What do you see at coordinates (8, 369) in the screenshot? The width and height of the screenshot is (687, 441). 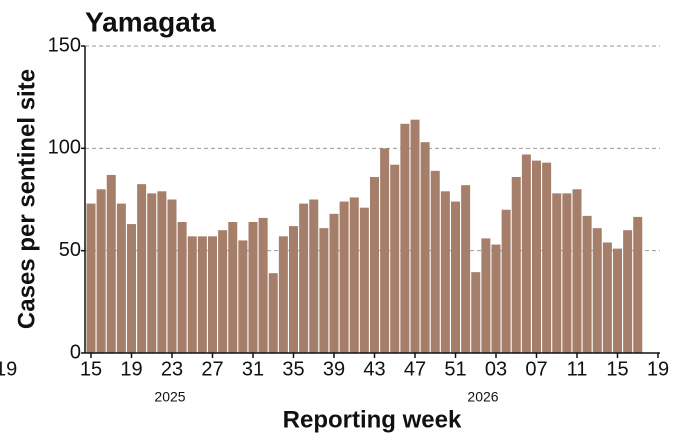 I see `edge-label: 19` at bounding box center [8, 369].